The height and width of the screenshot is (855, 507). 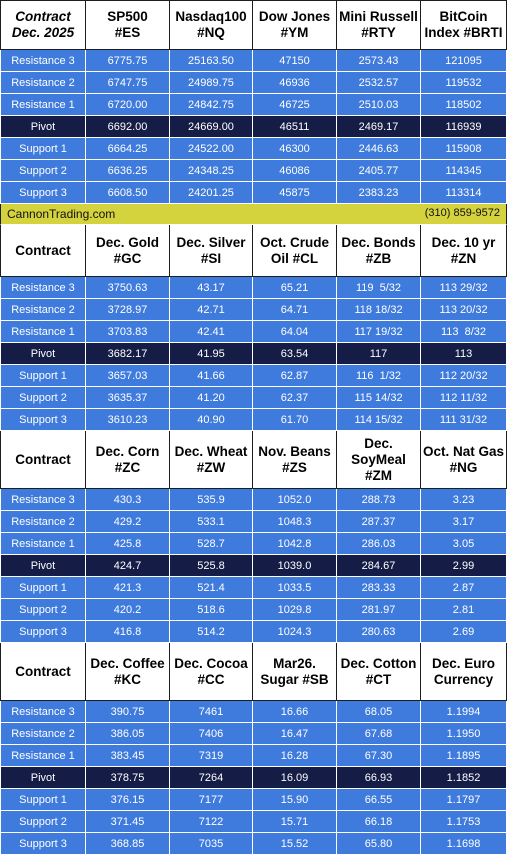 I want to click on level-value: 3.05, so click(x=464, y=544).